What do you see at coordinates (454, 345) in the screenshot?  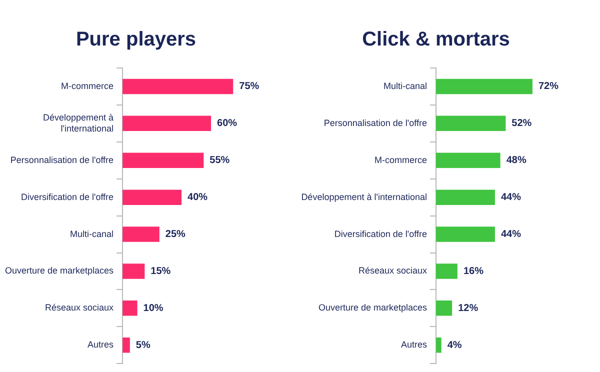 I see `data-label: 4%` at bounding box center [454, 345].